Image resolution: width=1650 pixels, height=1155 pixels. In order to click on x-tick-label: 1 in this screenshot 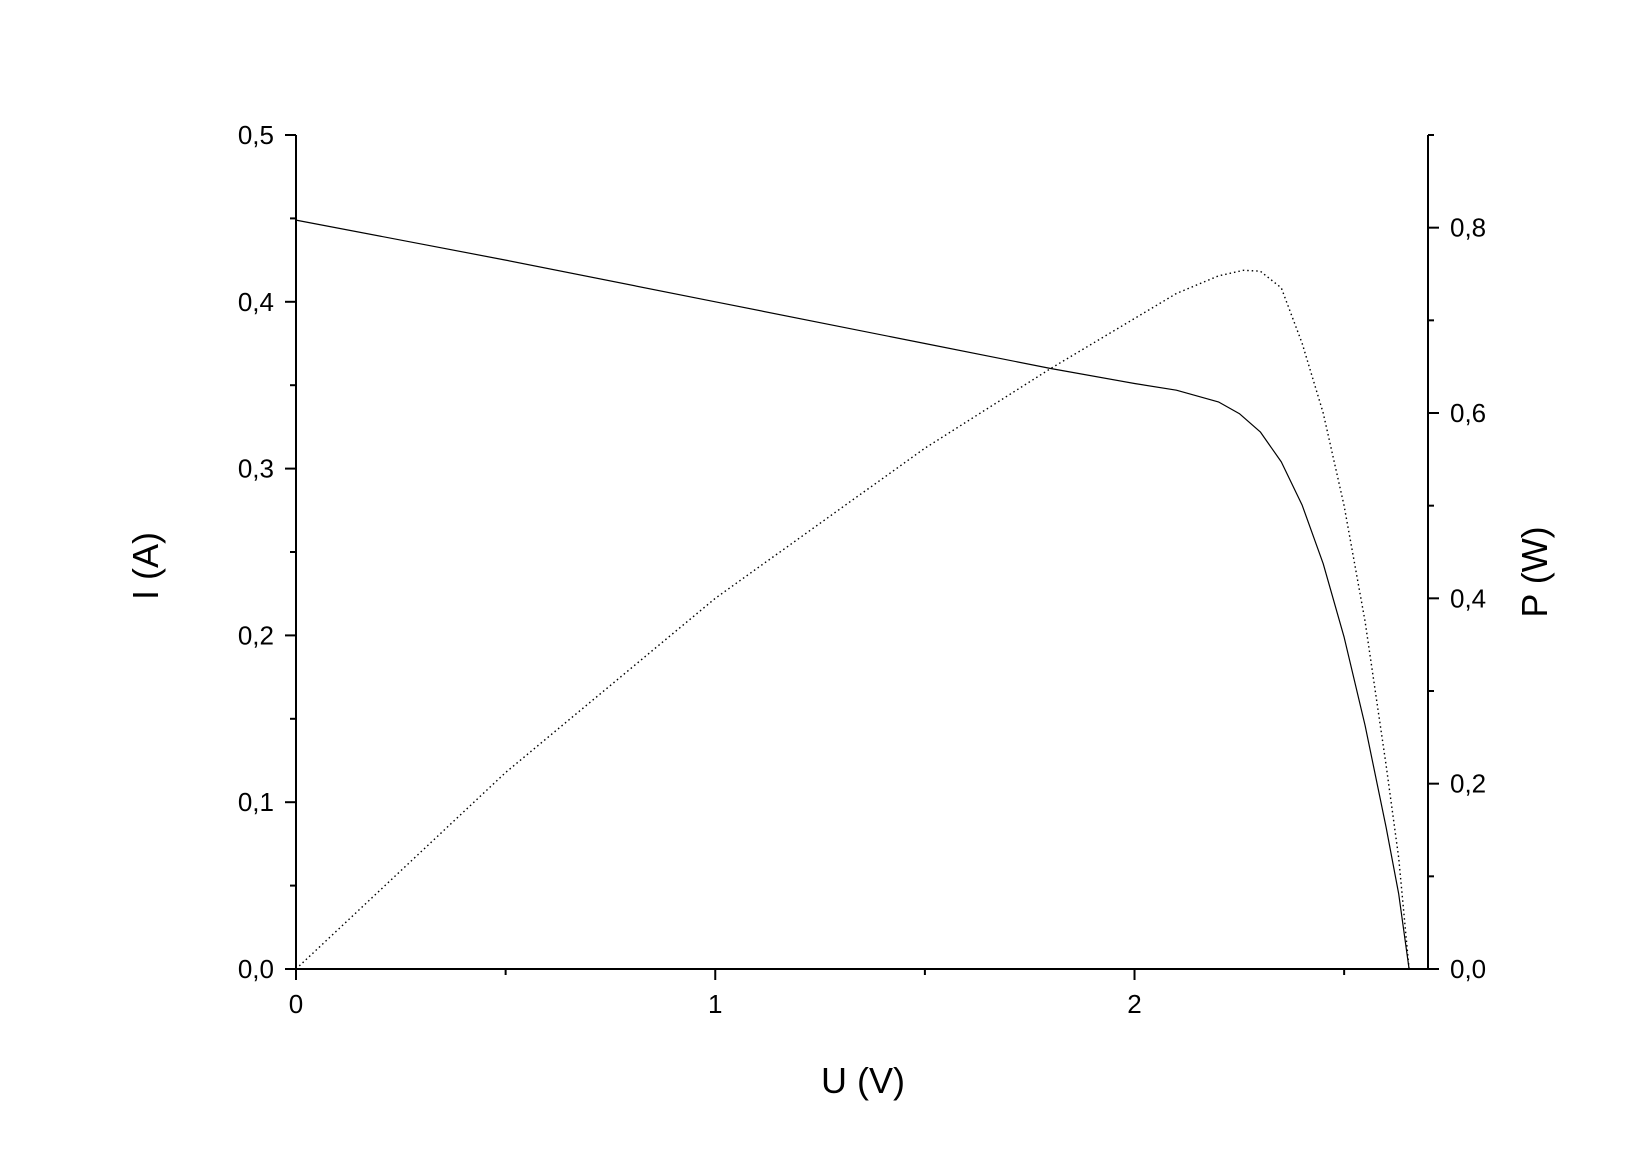, I will do `click(715, 1004)`.